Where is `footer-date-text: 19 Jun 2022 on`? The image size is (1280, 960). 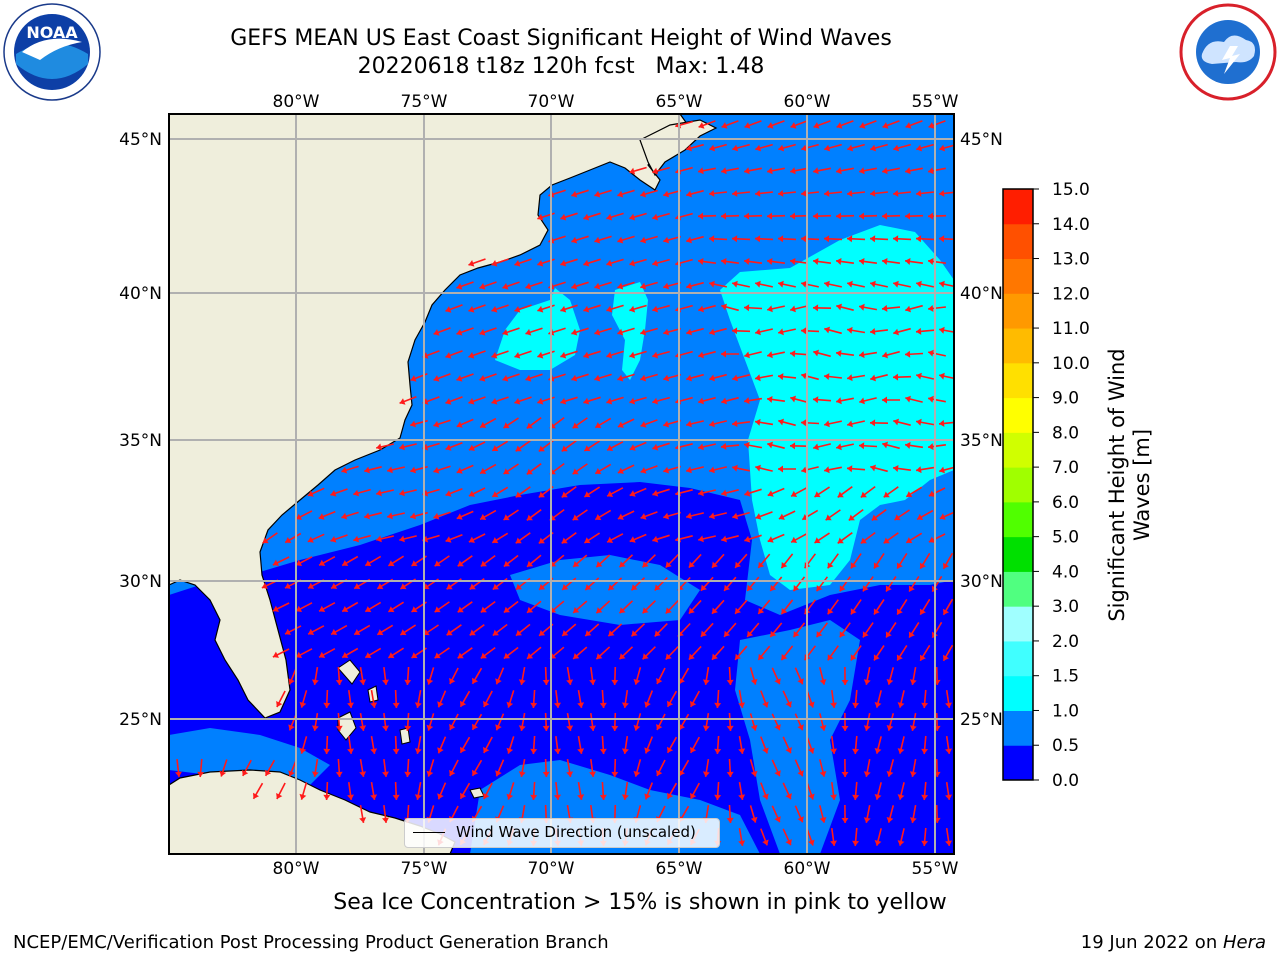 footer-date-text: 19 Jun 2022 on is located at coordinates (1151, 942).